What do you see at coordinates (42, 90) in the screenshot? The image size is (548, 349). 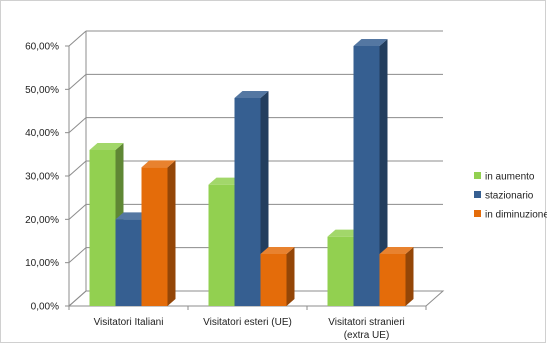 I see `y-tick-label: 50,00%` at bounding box center [42, 90].